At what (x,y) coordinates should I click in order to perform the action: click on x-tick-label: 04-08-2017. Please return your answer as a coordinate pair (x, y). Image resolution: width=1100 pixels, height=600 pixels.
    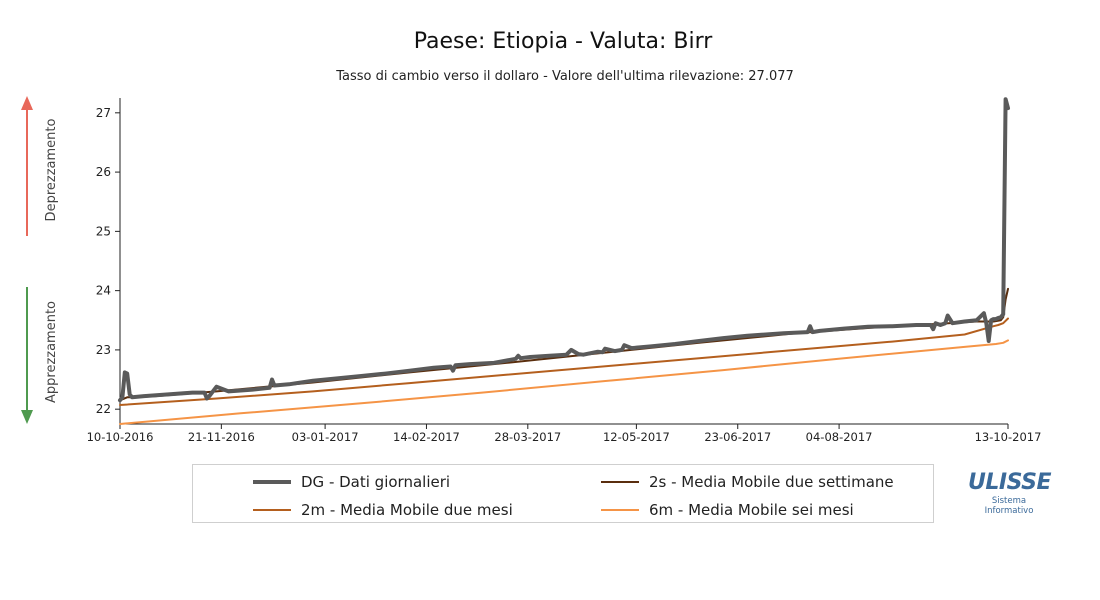
    Looking at the image, I should click on (839, 437).